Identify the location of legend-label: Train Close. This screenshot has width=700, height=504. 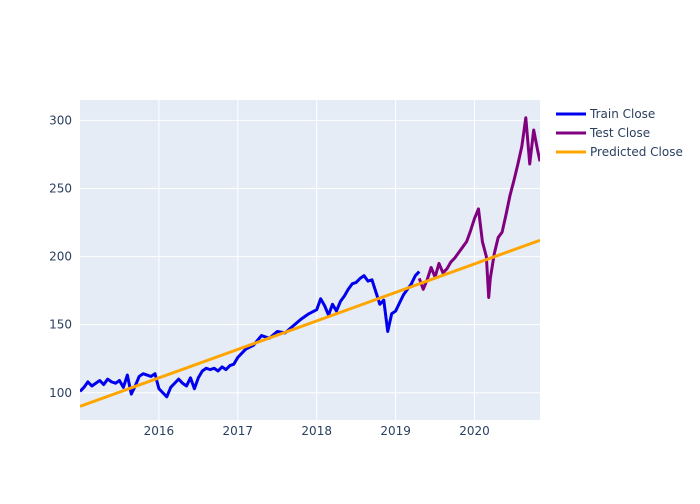
(622, 114).